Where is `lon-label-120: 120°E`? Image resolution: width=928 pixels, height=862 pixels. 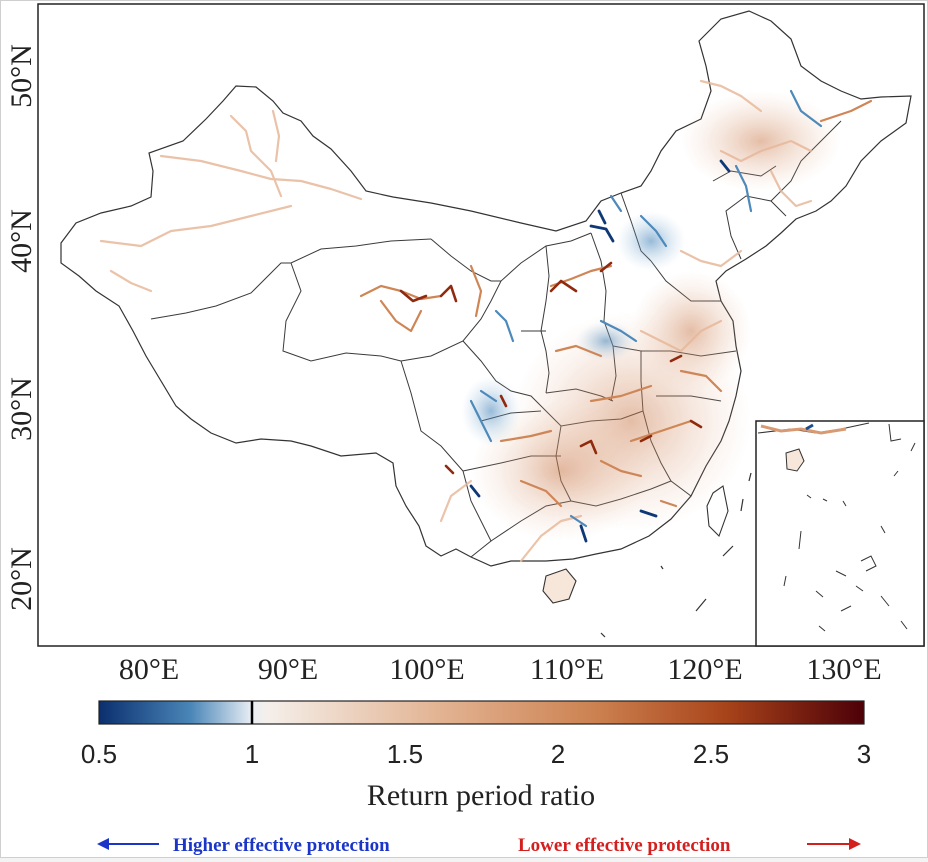
lon-label-120: 120°E is located at coordinates (704, 669).